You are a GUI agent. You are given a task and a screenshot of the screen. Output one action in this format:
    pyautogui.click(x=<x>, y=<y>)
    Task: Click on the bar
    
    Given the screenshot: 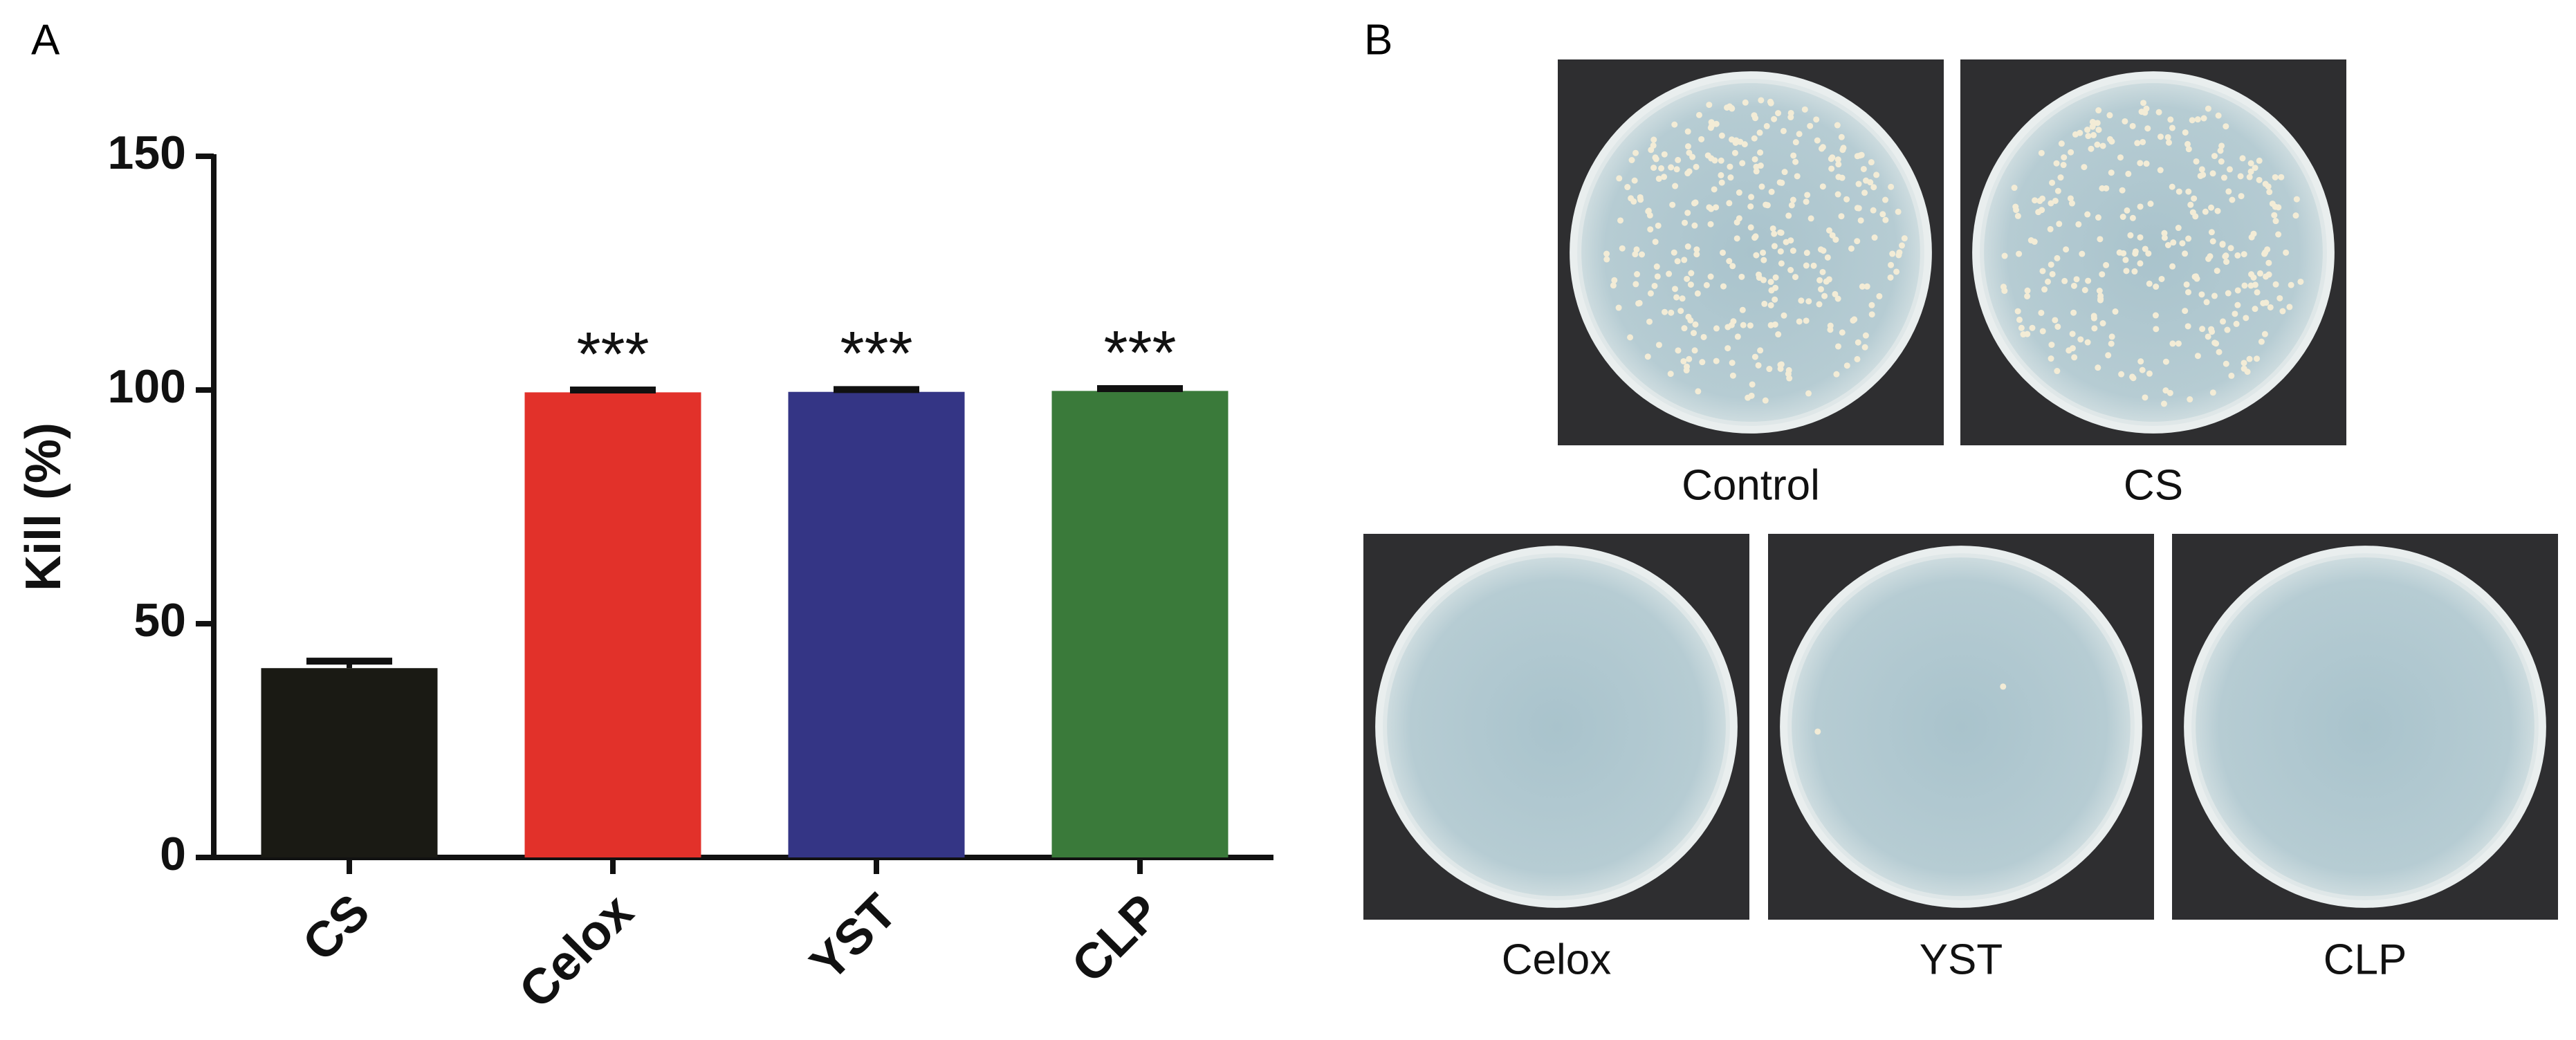 What is the action you would take?
    pyautogui.click(x=612, y=625)
    